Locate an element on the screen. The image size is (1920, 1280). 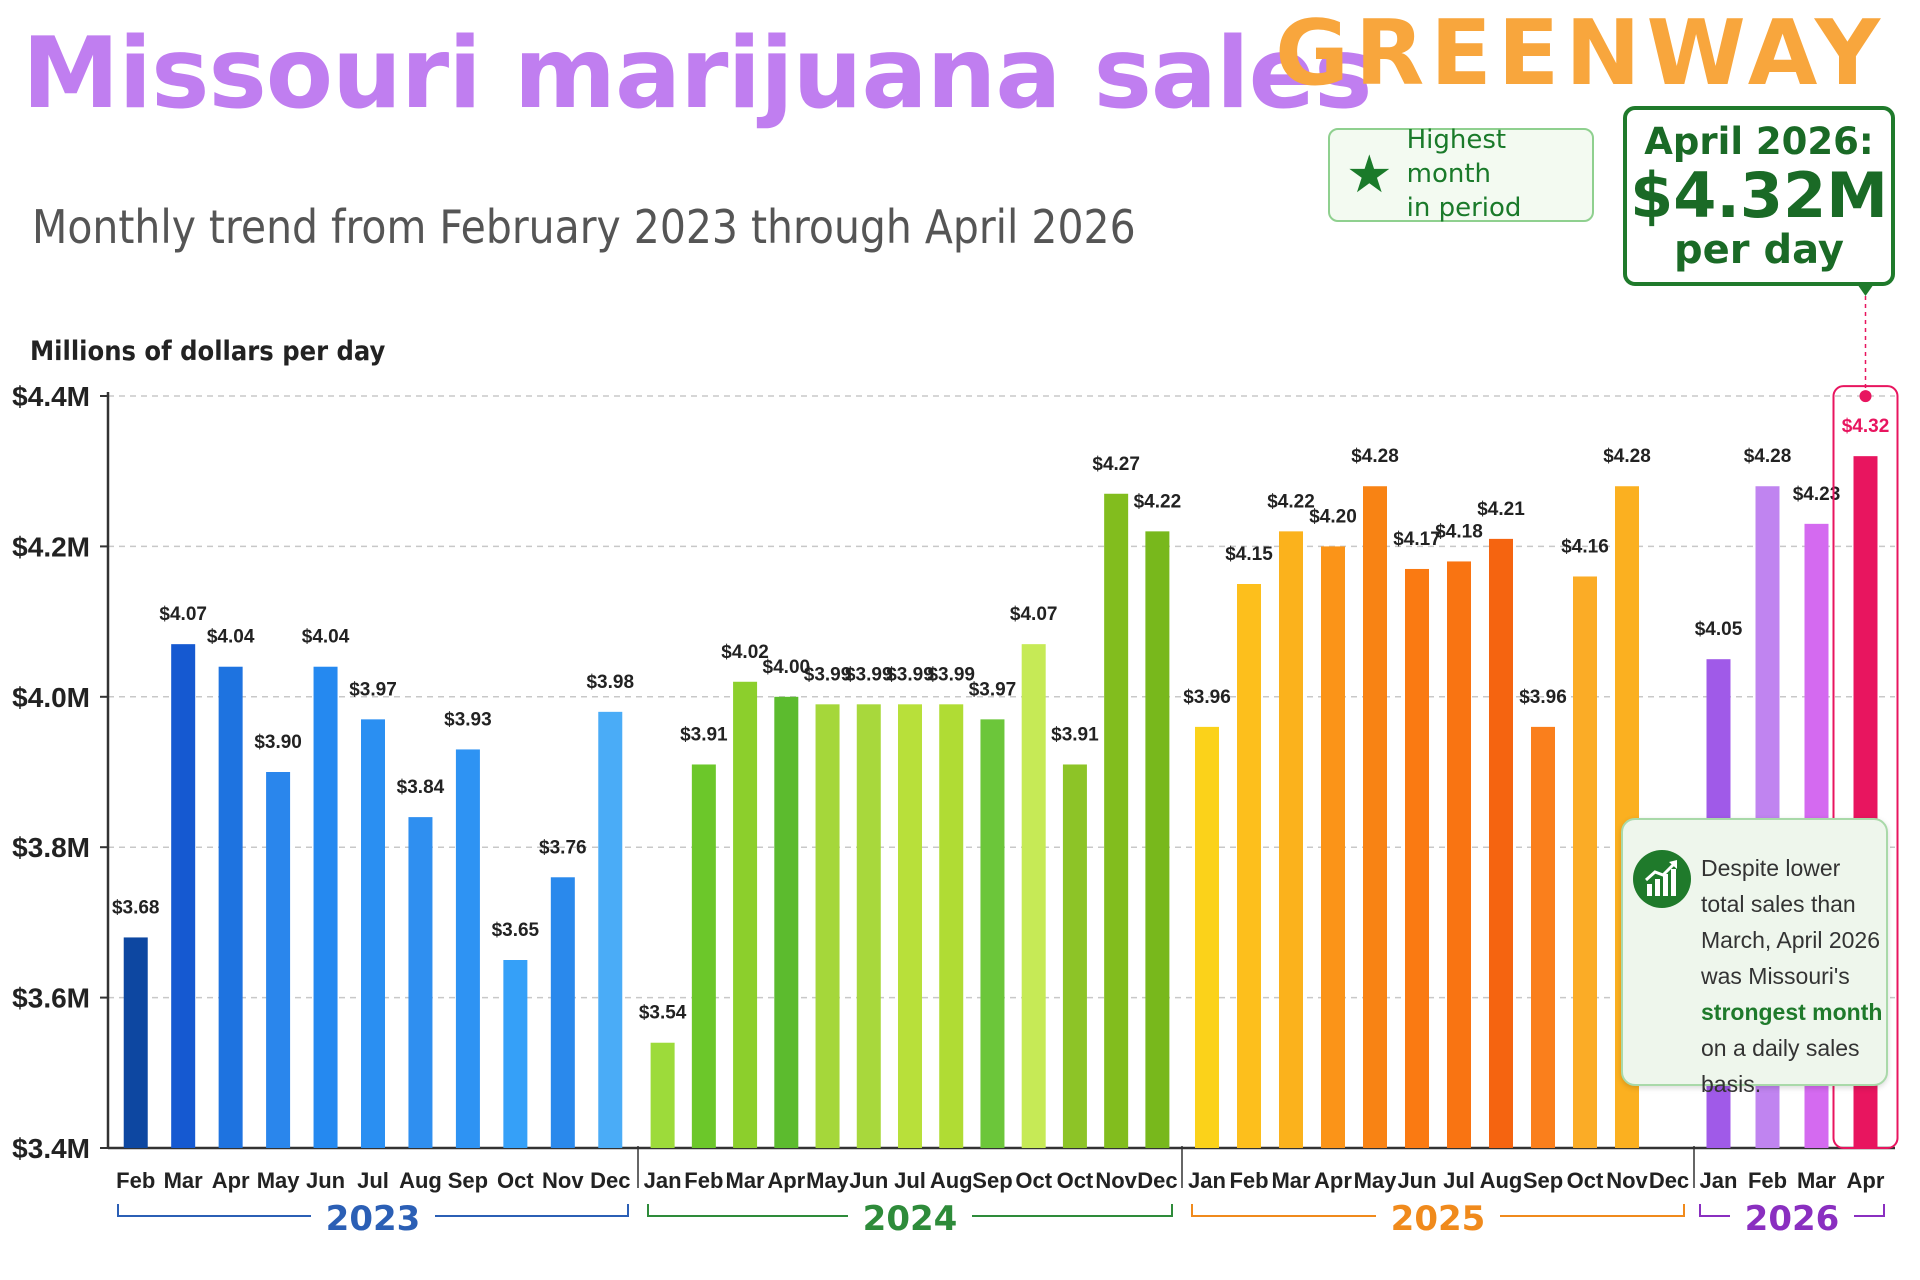
data-label: $4.21 is located at coordinates (1501, 509).